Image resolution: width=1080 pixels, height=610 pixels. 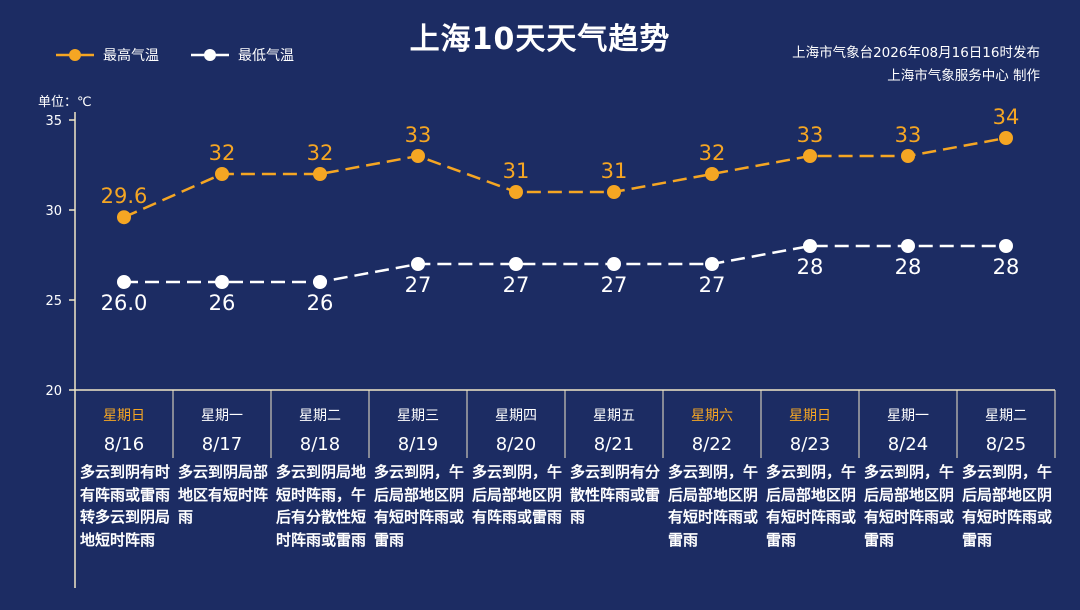 I want to click on day-weekday-label: 星期六, so click(x=712, y=416).